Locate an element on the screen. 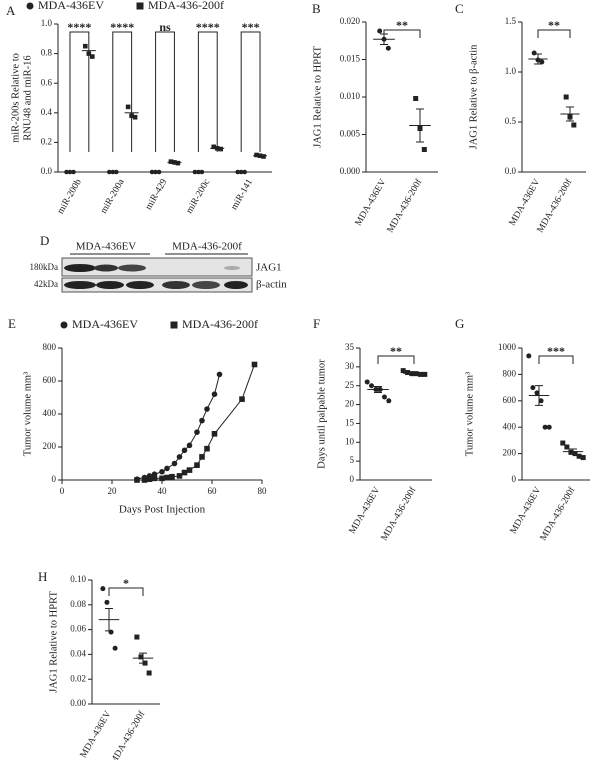  y-tick-label: 0.5 is located at coordinates (511, 121).